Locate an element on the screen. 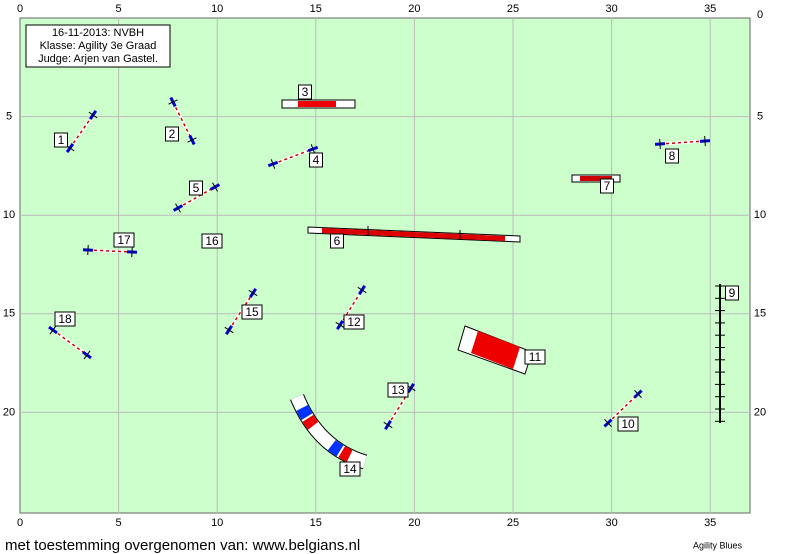  wall-center is located at coordinates (596, 178).